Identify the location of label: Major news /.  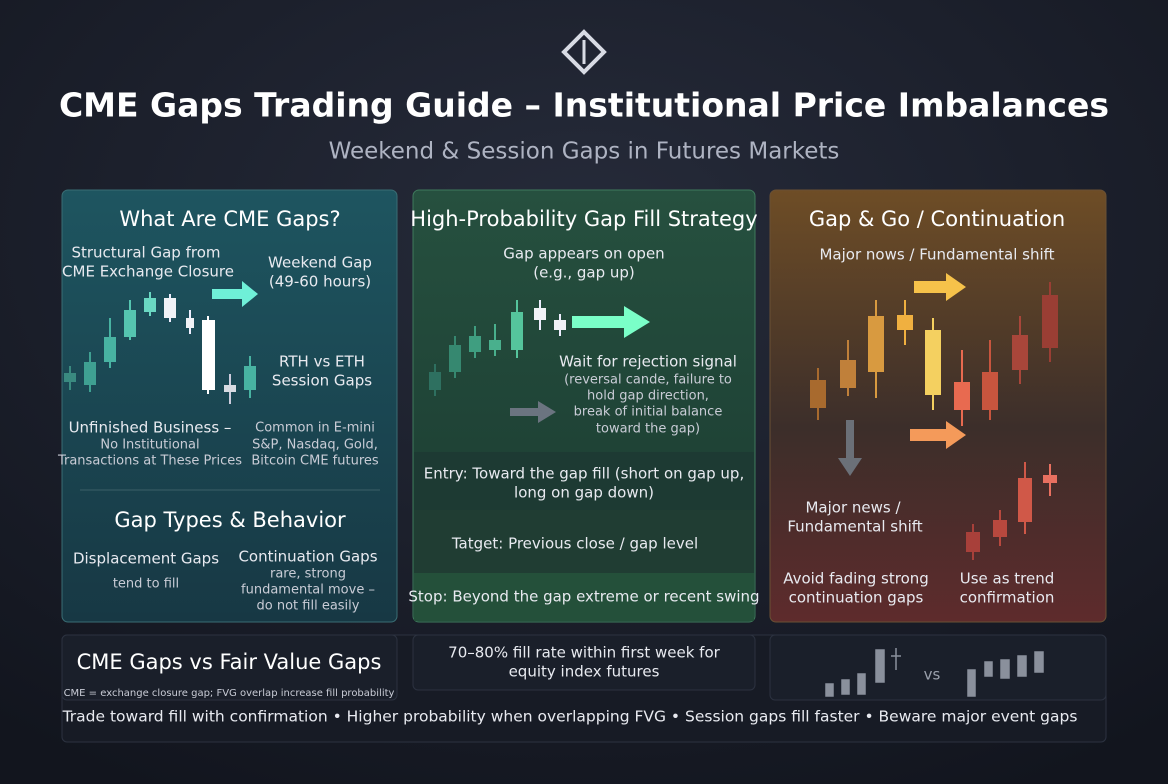
(853, 508).